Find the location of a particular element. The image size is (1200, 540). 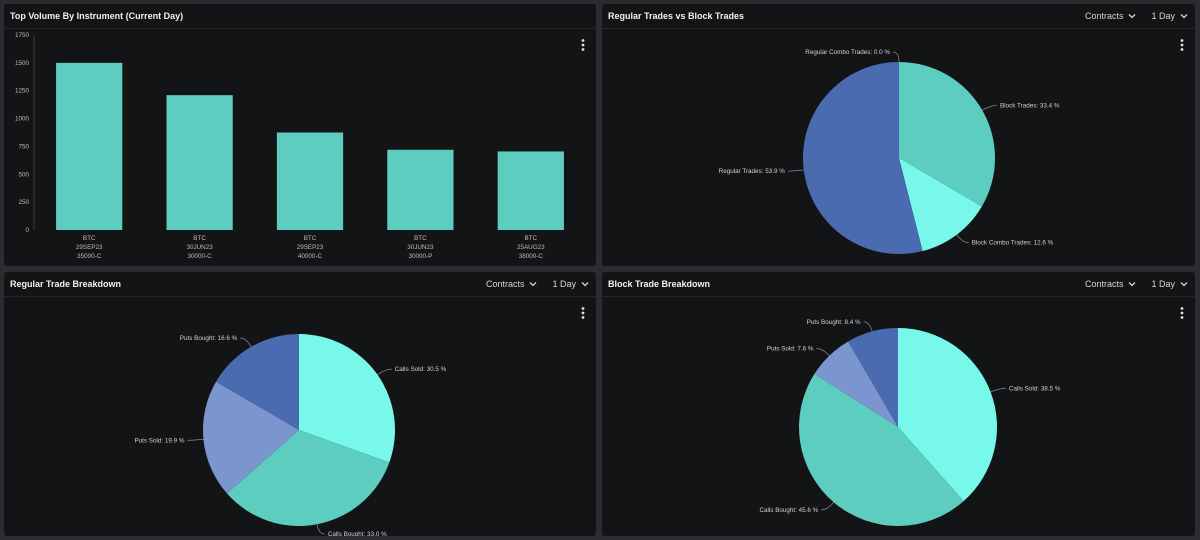

pie-slice-label: Calls Bought: 33.0 % is located at coordinates (357, 533).